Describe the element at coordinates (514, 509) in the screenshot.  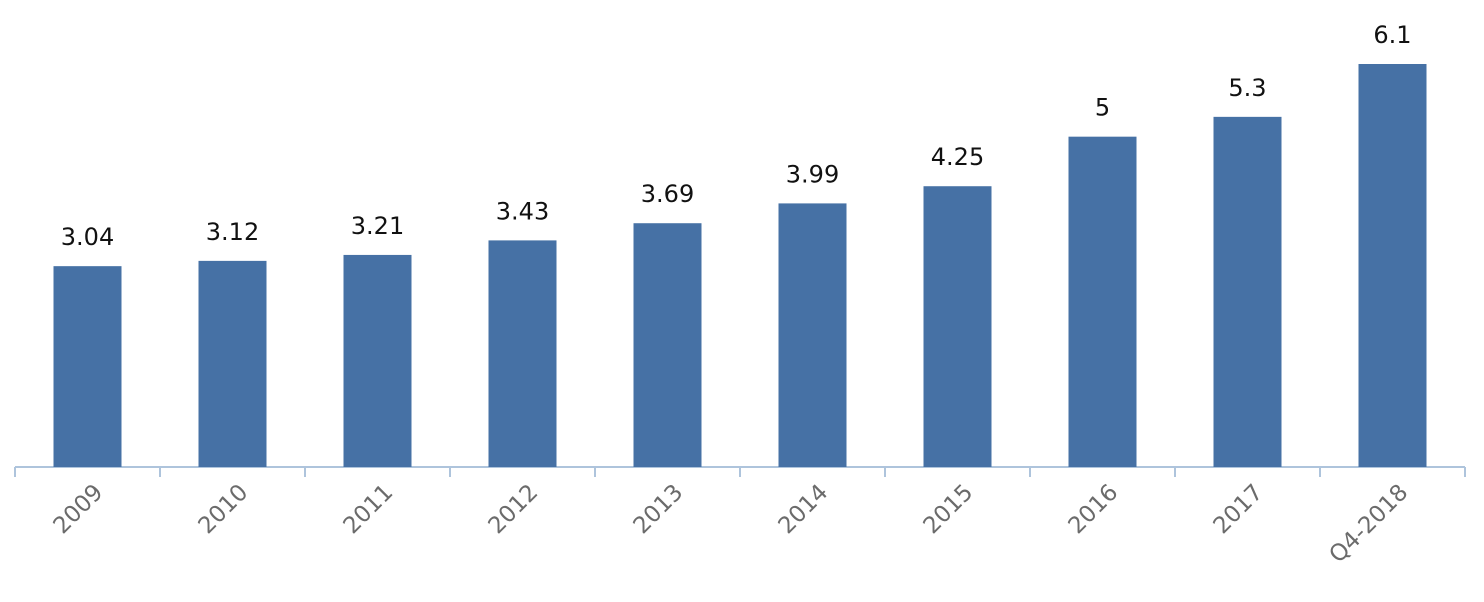
I see `x-tick-label: 2012` at that location.